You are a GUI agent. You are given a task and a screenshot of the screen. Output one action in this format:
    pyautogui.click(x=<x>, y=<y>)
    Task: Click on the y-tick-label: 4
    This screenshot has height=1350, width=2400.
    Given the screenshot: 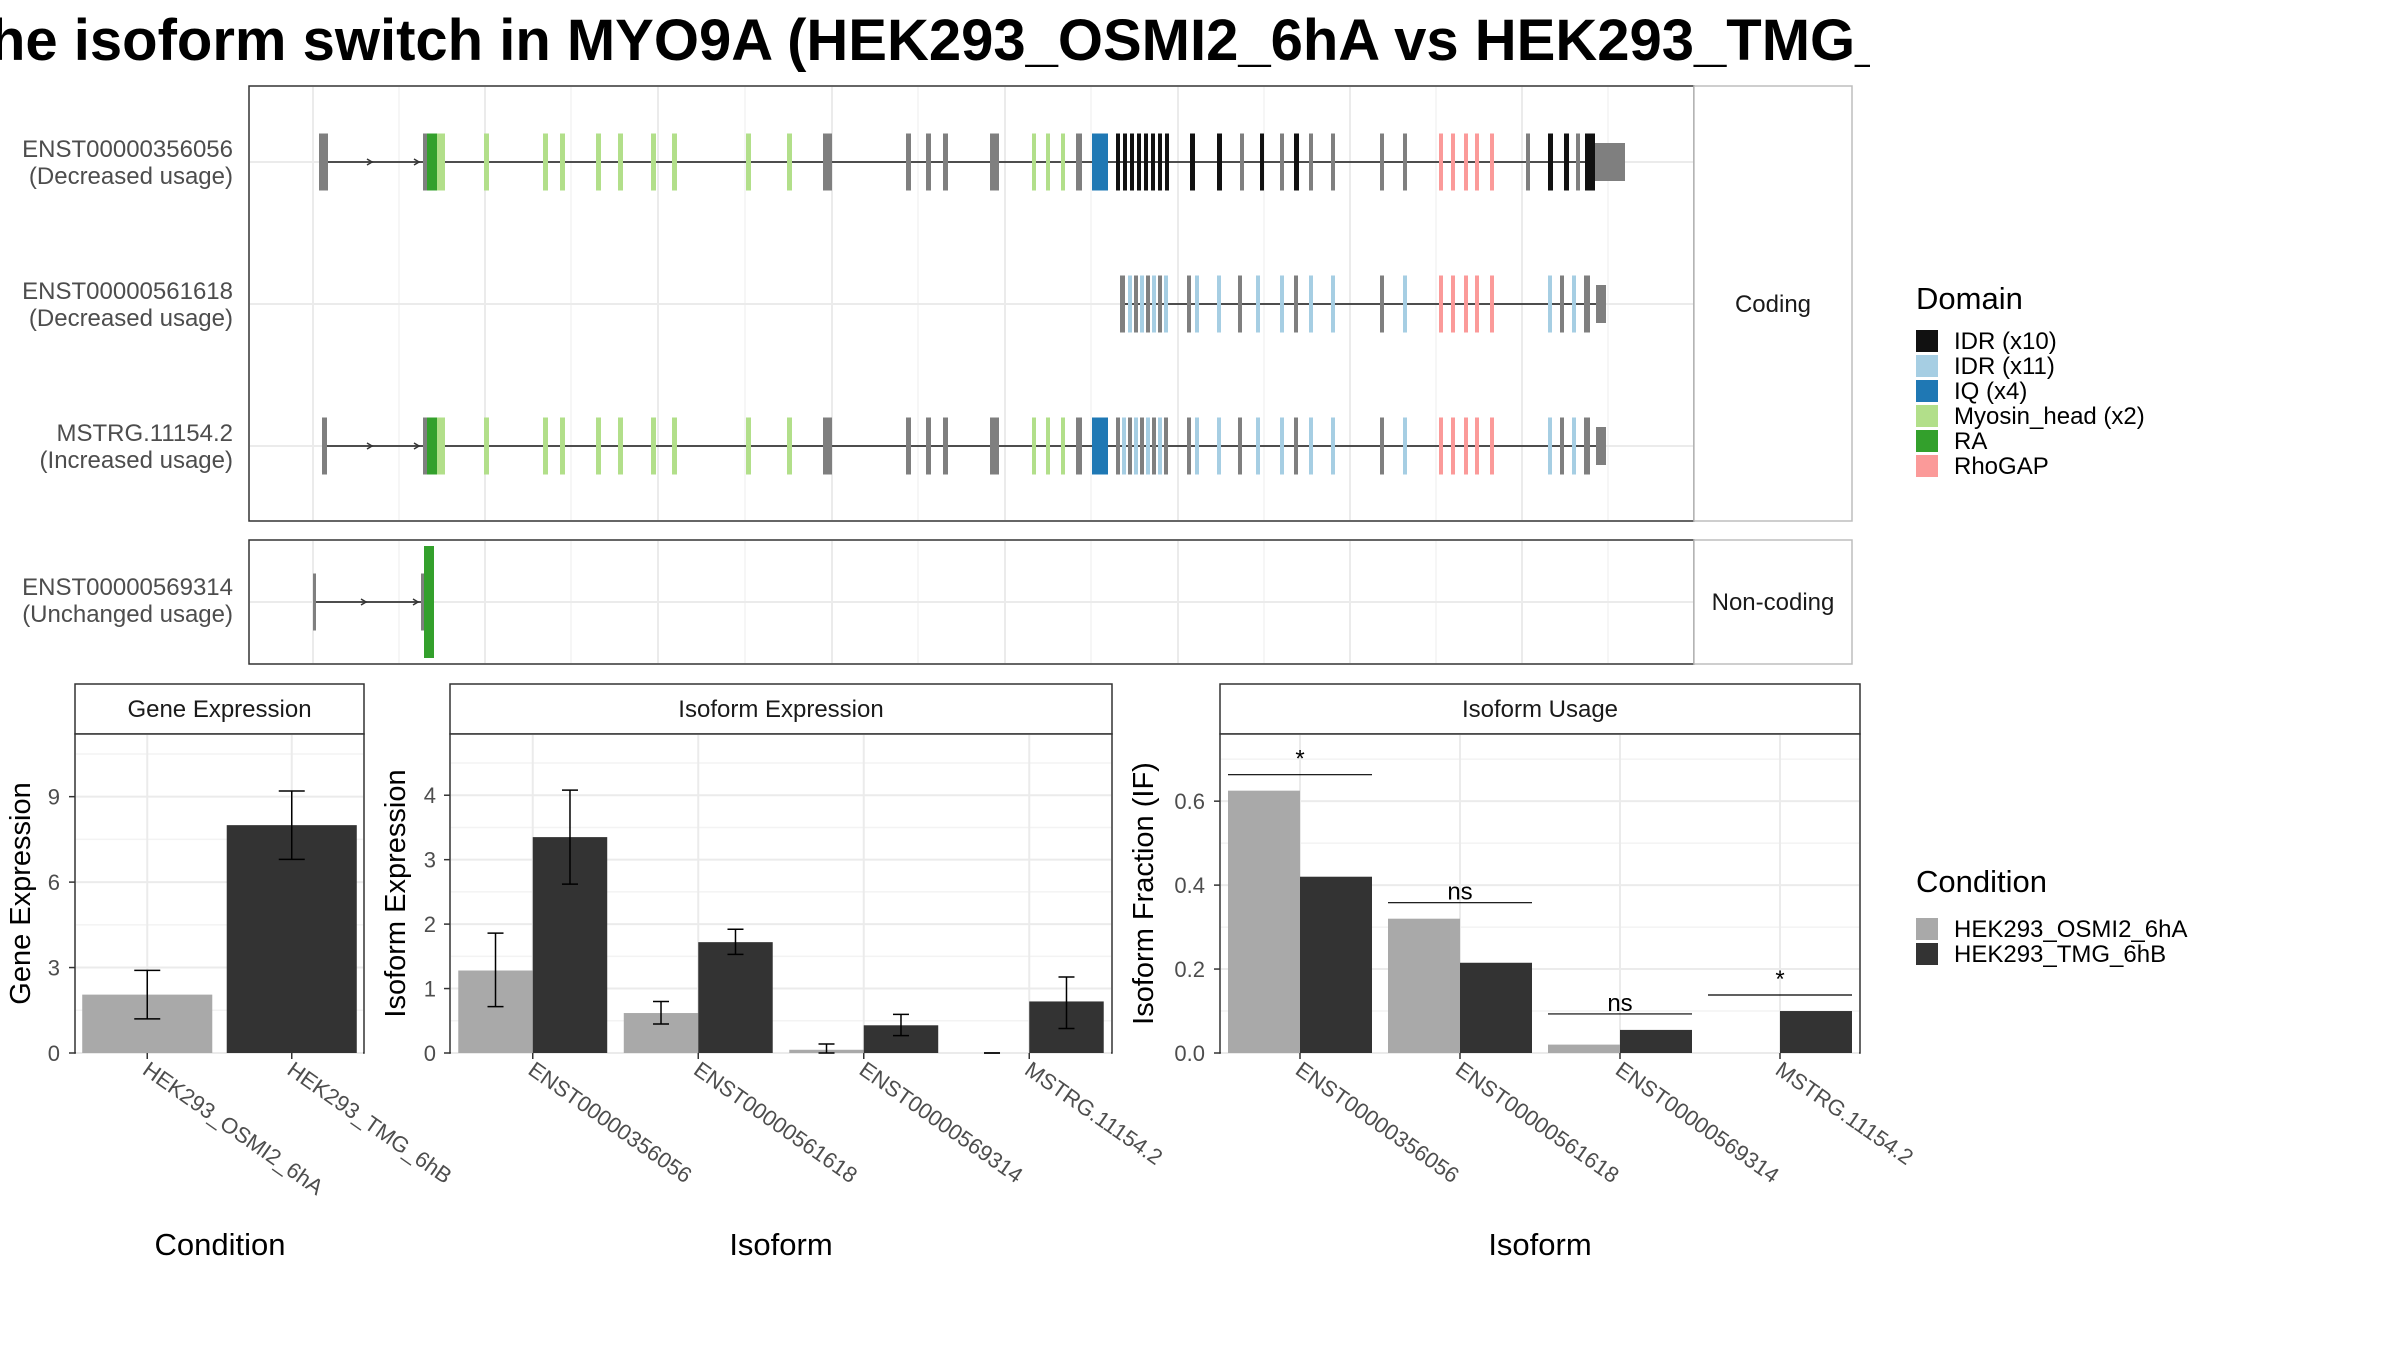 What is the action you would take?
    pyautogui.click(x=430, y=795)
    